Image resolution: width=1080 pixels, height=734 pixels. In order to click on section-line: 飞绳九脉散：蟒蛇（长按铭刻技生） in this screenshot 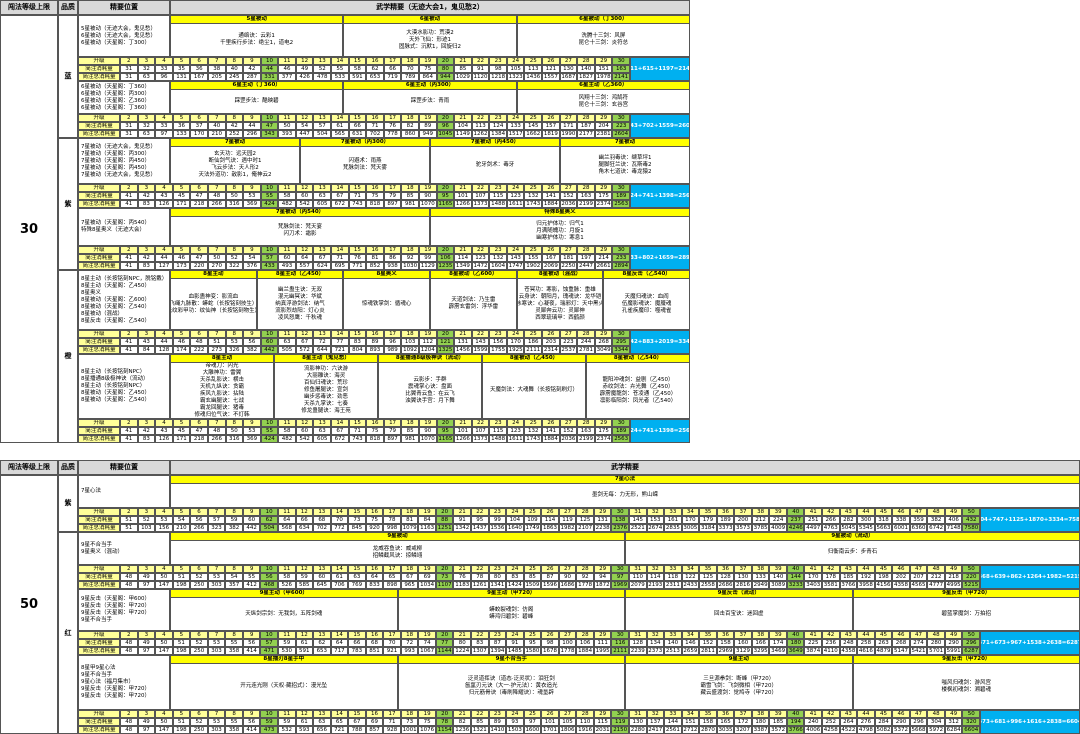, I will do `click(213, 303)`.